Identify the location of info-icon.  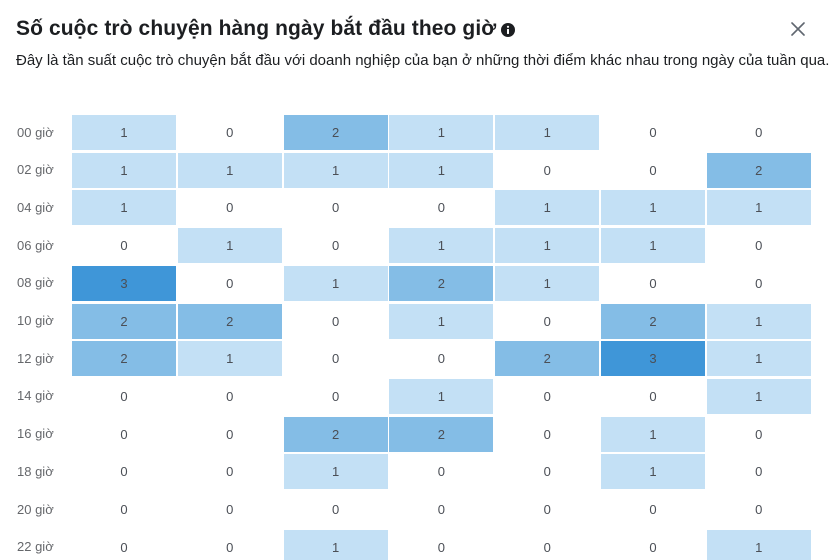
(508, 29).